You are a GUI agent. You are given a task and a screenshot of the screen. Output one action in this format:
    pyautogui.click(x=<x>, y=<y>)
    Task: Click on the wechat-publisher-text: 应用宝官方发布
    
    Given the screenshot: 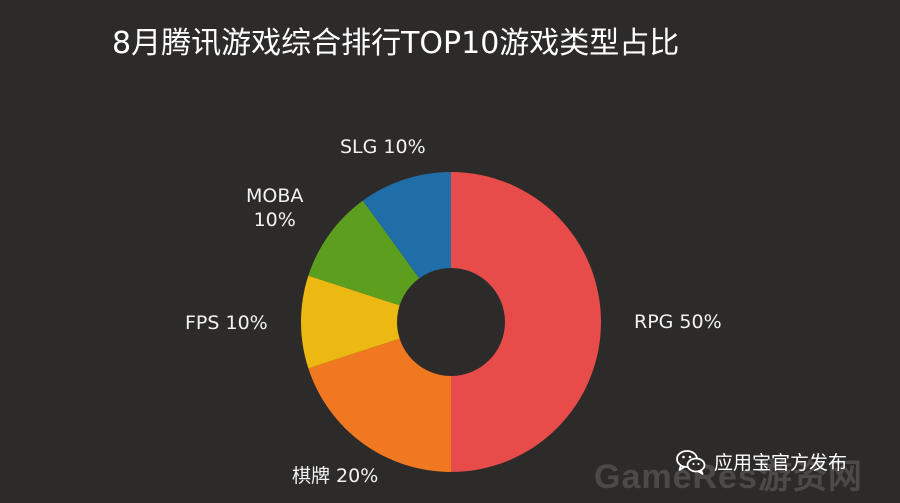 What is the action you would take?
    pyautogui.click(x=781, y=463)
    